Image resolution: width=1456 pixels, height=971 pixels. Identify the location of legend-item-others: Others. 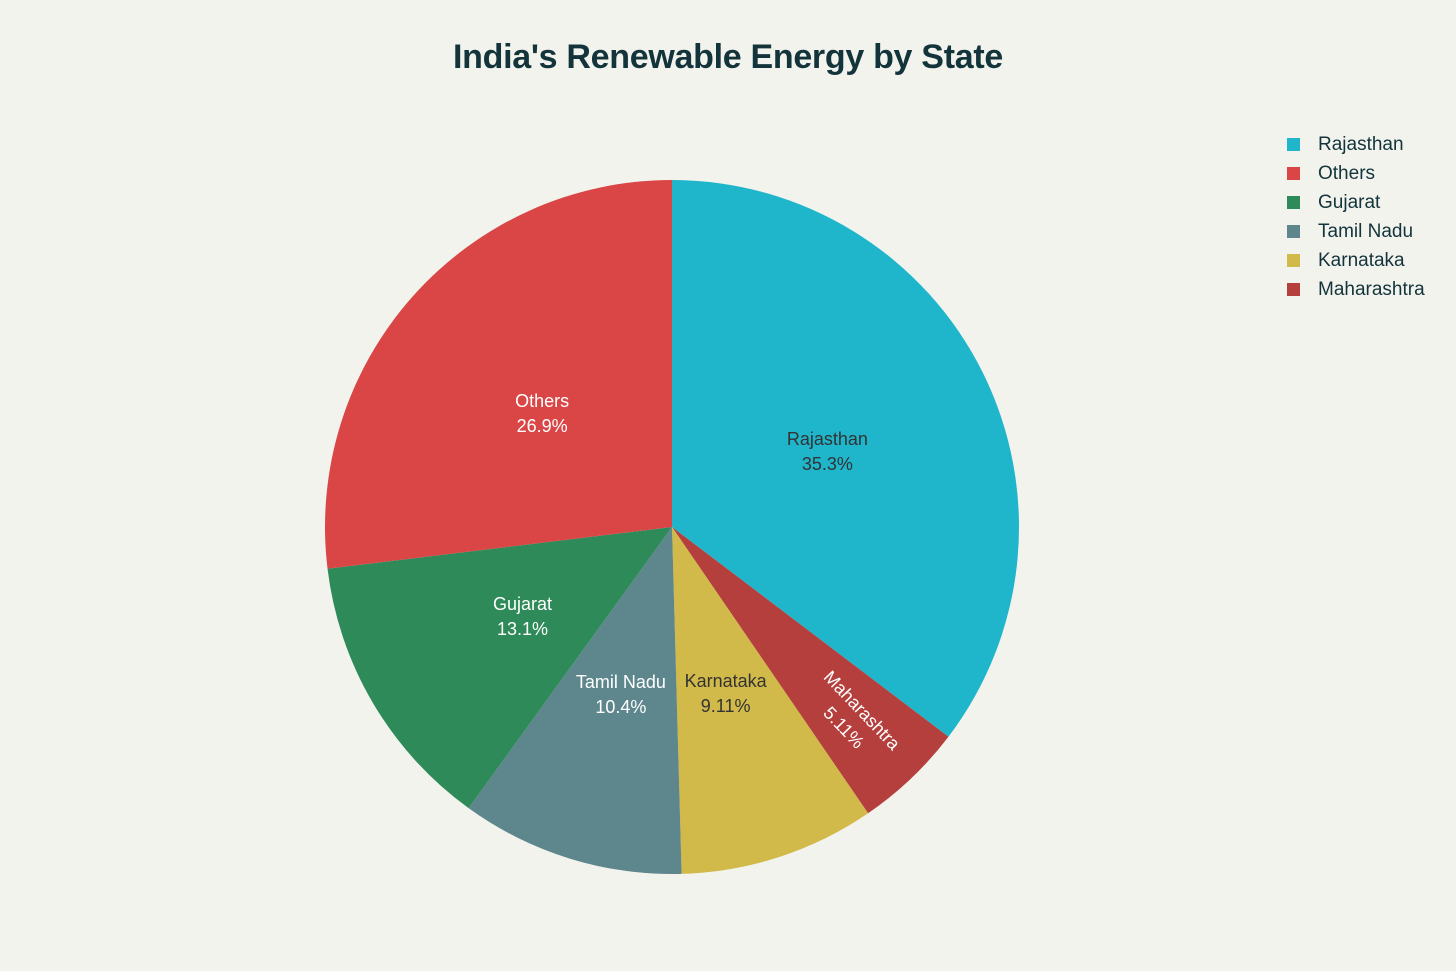
(1356, 173).